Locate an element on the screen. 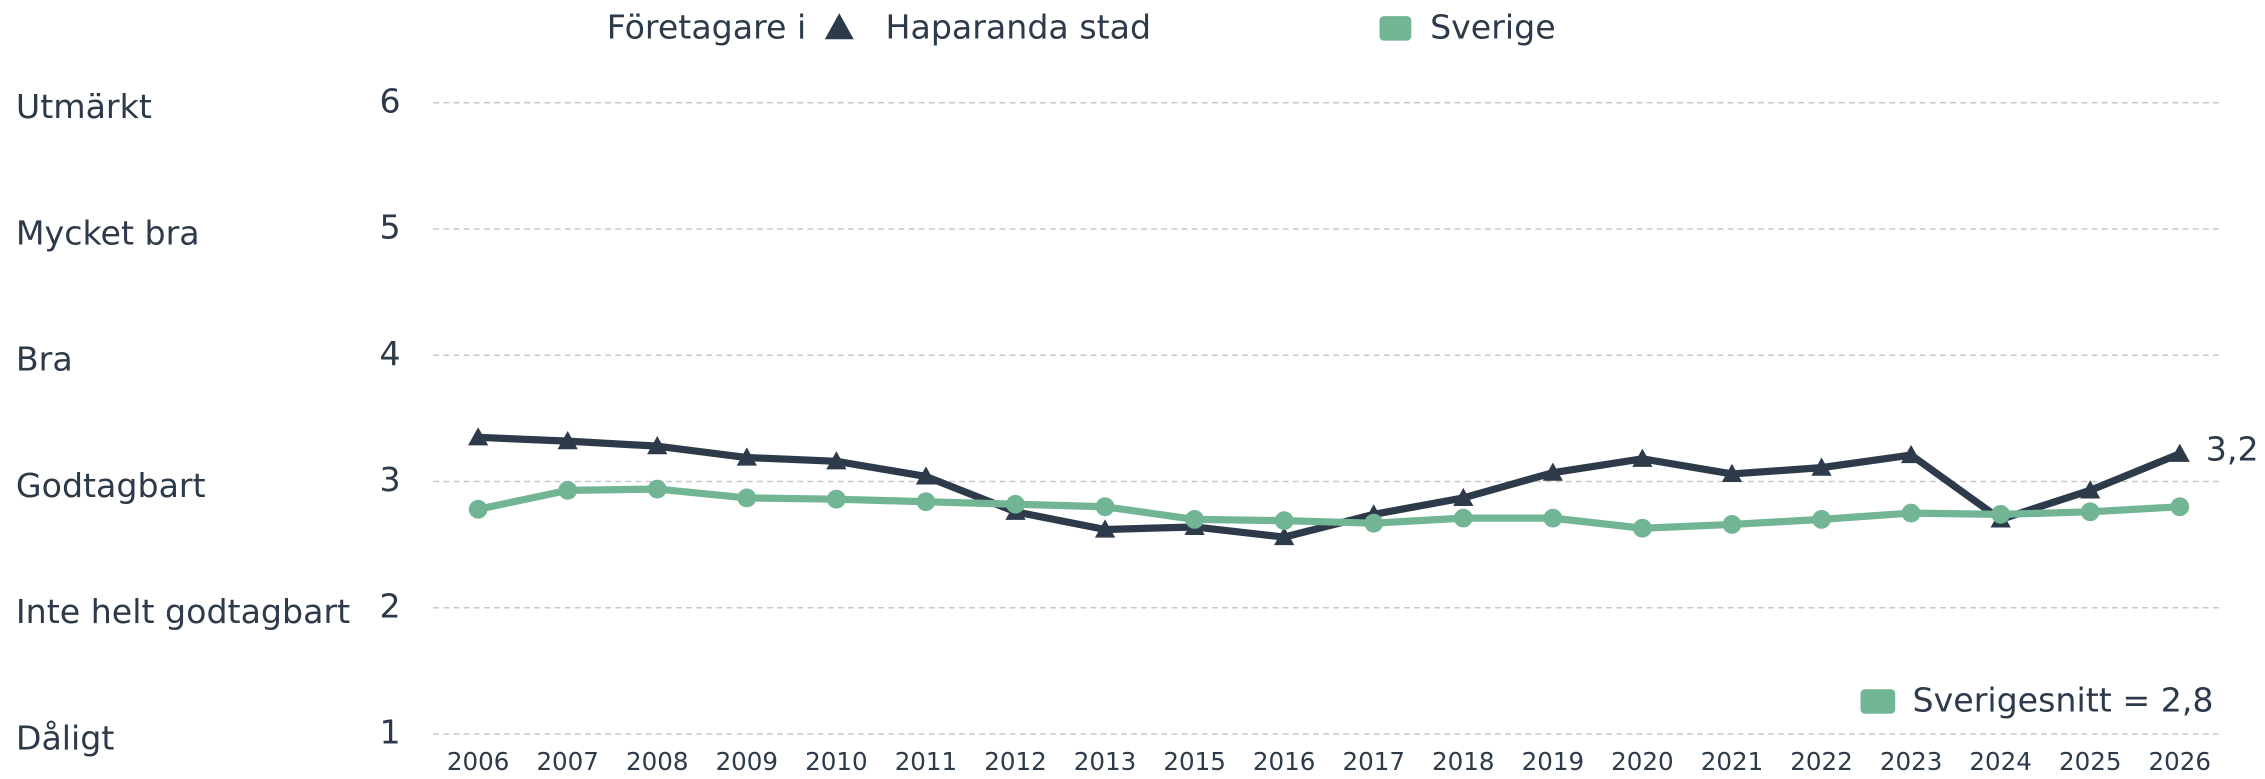 The image size is (2265, 779). x-tick-label: 2020 is located at coordinates (1642, 761).